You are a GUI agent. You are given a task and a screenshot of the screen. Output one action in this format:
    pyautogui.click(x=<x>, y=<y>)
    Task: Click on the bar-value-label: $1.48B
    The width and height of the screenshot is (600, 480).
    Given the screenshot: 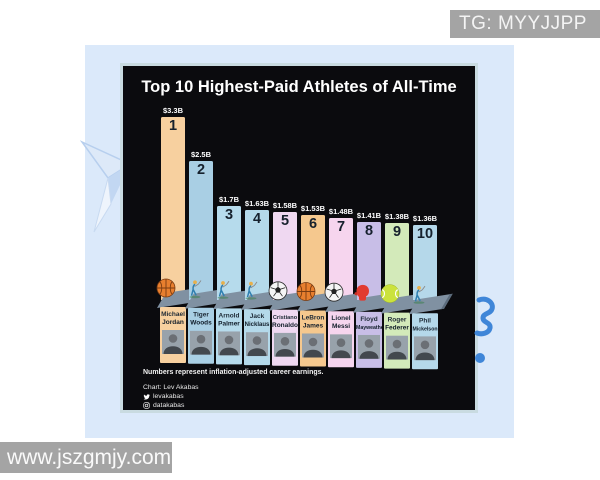 What is the action you would take?
    pyautogui.click(x=341, y=211)
    